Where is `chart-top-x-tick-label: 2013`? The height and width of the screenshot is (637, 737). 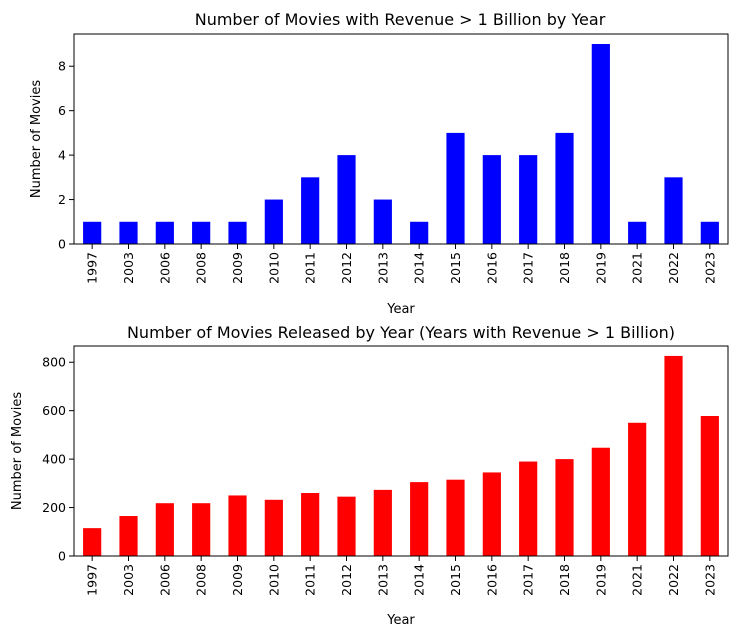 chart-top-x-tick-label: 2013 is located at coordinates (382, 268).